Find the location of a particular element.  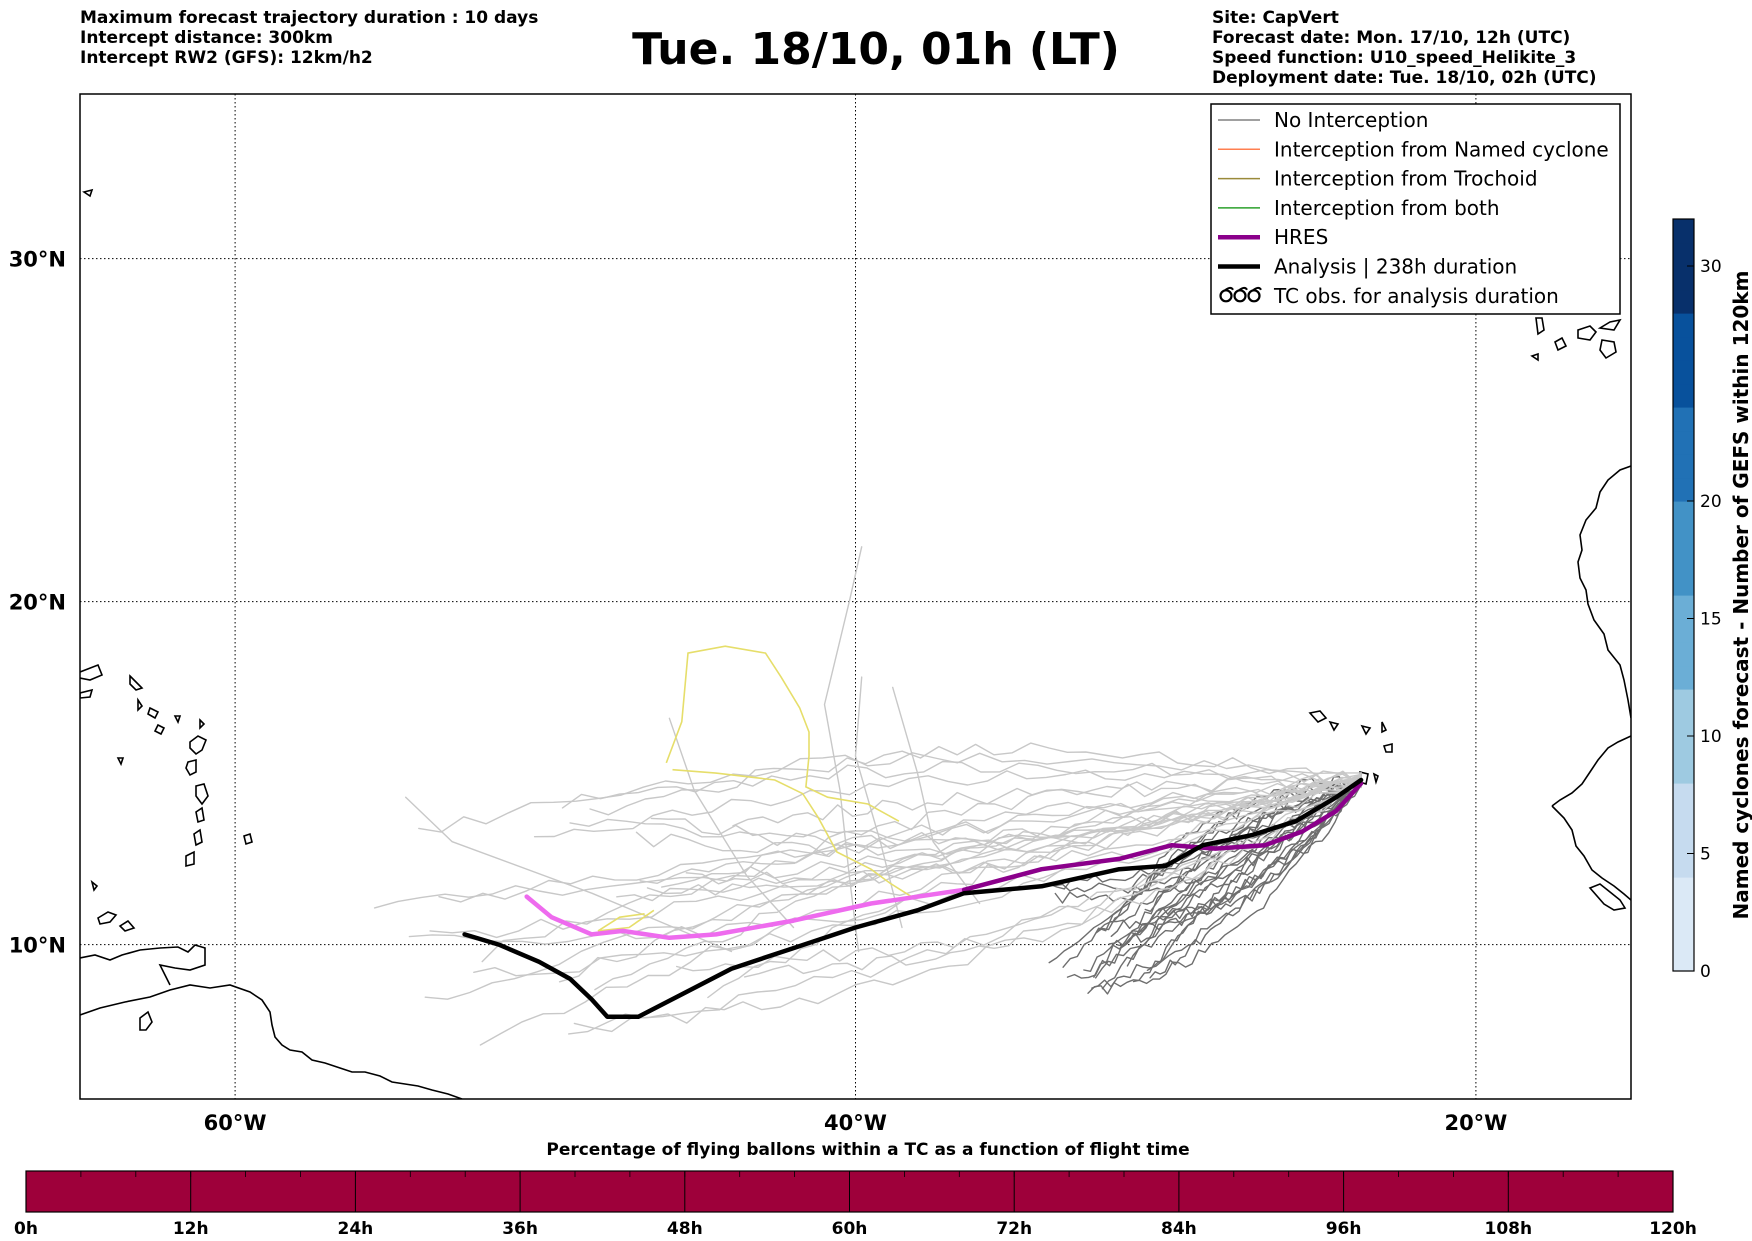

colorbar-tick-label: 15 is located at coordinates (1711, 620).